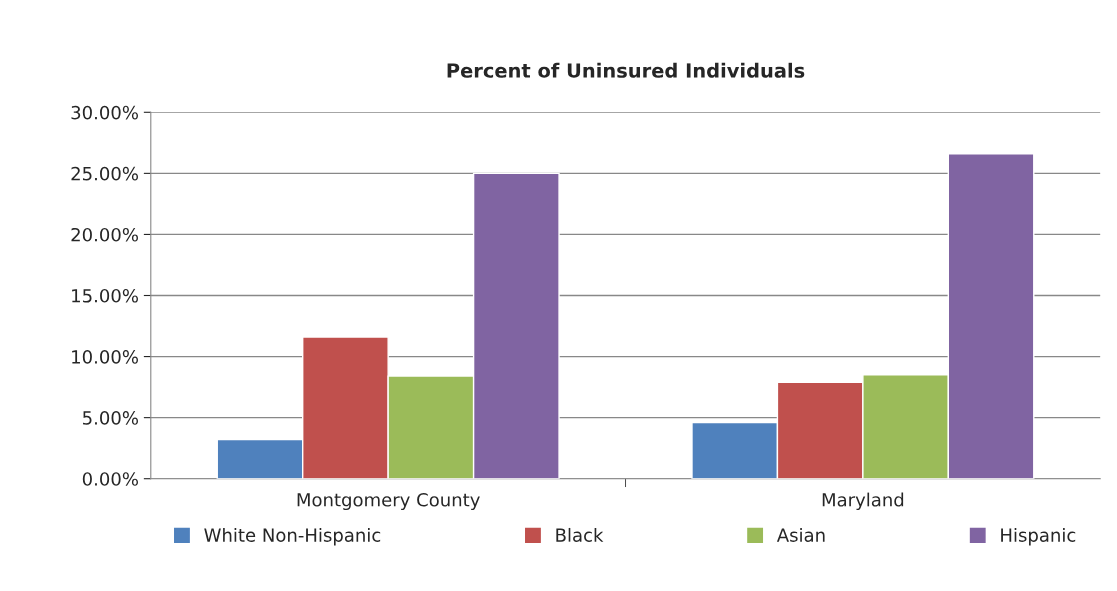 The height and width of the screenshot is (591, 1117). I want to click on legend-label: Black, so click(580, 534).